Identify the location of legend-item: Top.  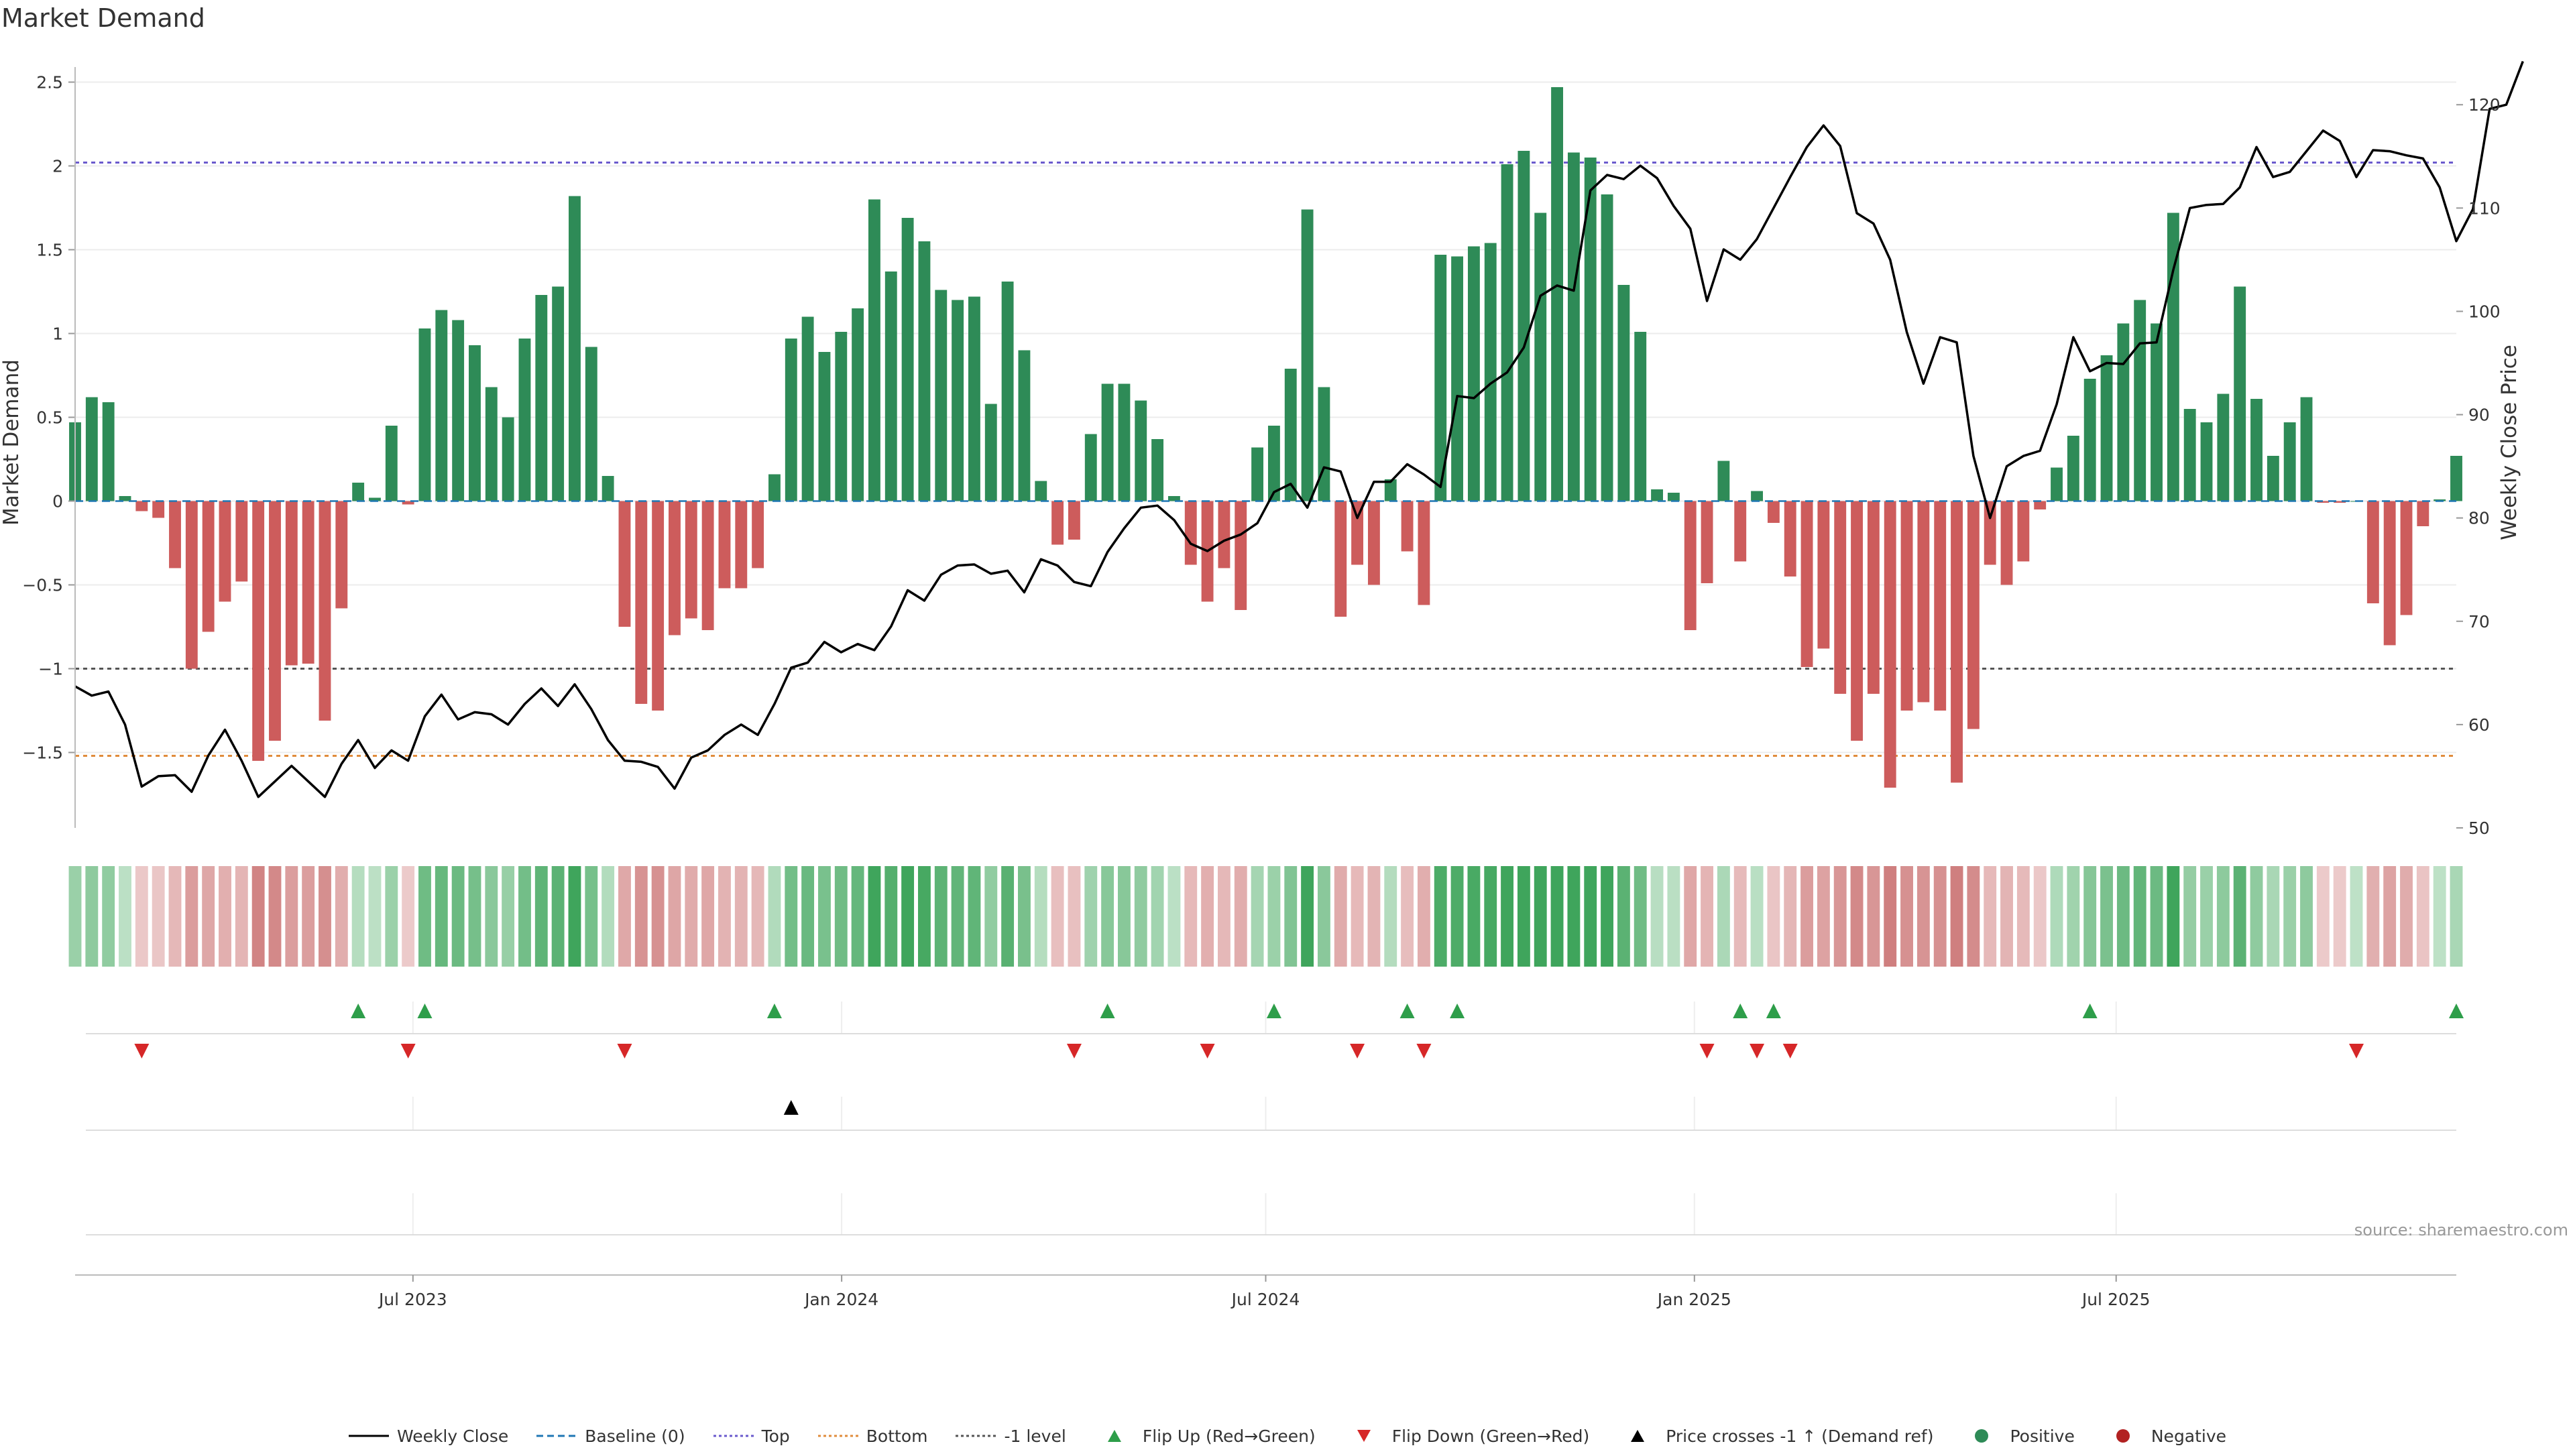
(751, 1436).